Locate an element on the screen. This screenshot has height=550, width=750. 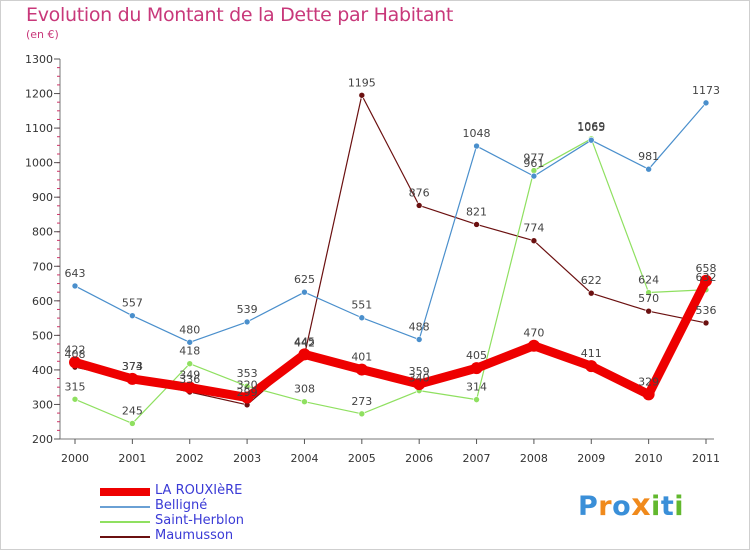
data-label-bellign-: 488 is located at coordinates (419, 327).